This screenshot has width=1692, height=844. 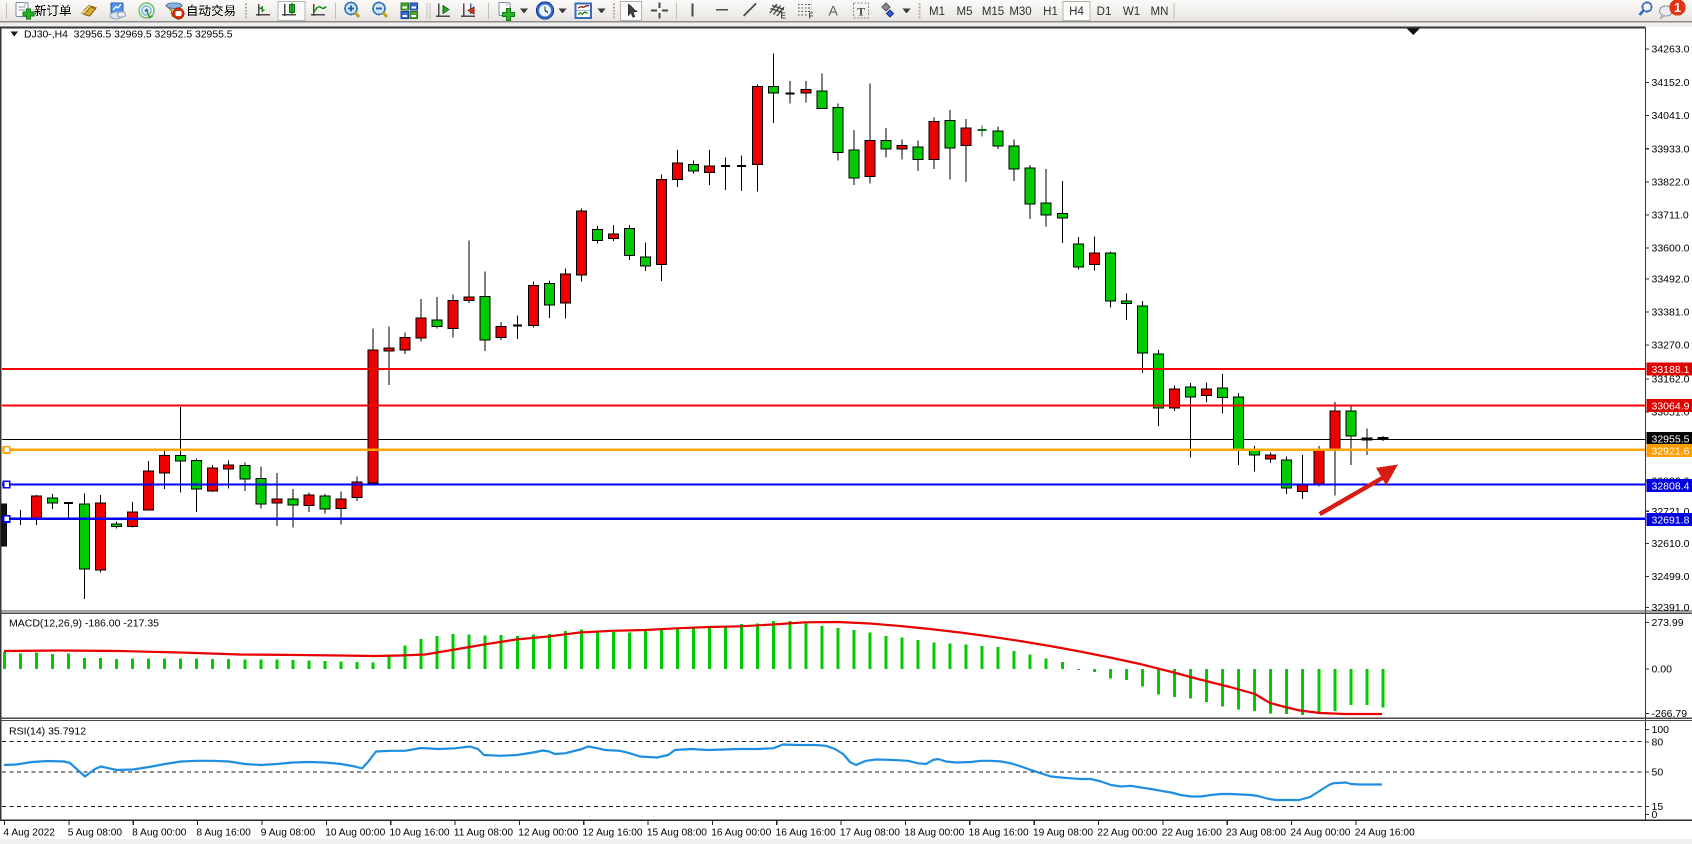 What do you see at coordinates (47, 732) in the screenshot?
I see `svg-text: RSI(14) 35.7912` at bounding box center [47, 732].